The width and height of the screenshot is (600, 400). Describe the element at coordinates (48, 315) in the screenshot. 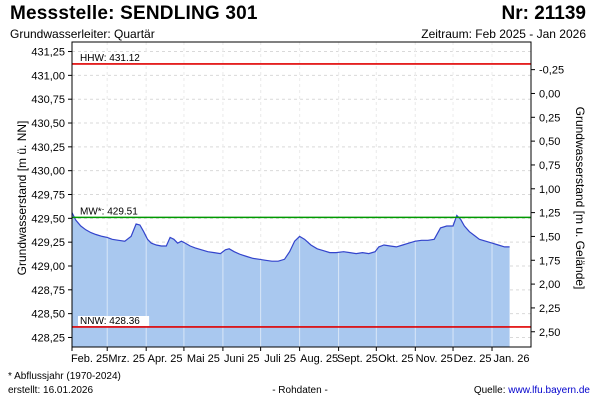

I see `y-tick-label-left: 428,50` at that location.